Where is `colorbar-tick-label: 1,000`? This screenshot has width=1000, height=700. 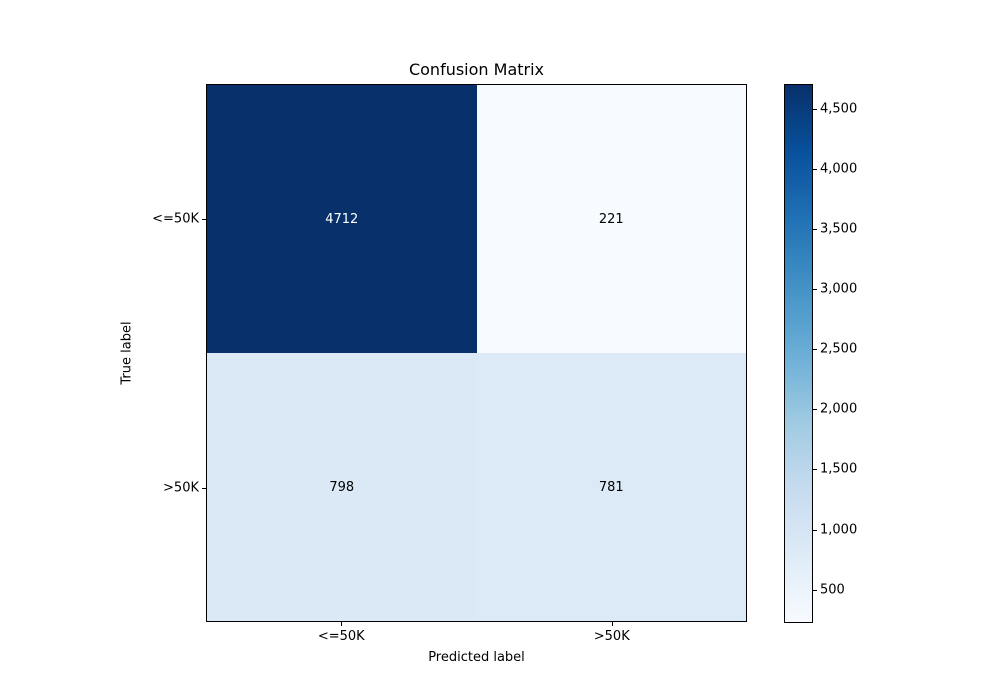
colorbar-tick-label: 1,000 is located at coordinates (839, 529).